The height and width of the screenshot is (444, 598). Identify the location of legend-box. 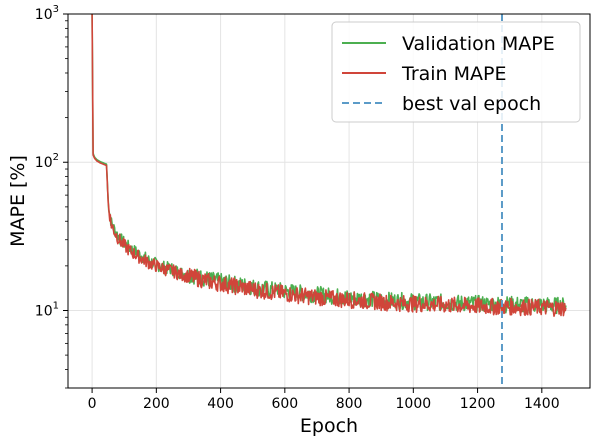
(456, 72).